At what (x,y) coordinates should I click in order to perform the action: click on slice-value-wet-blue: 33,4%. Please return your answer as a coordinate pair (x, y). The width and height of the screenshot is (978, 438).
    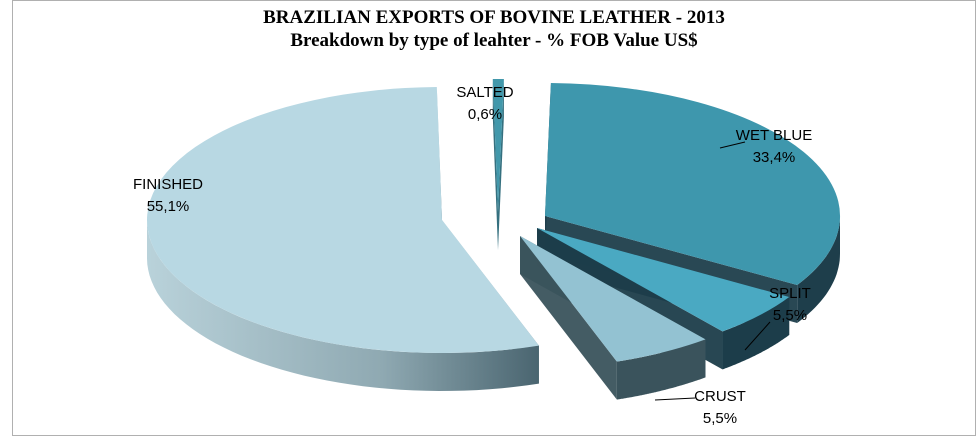
    Looking at the image, I should click on (774, 157).